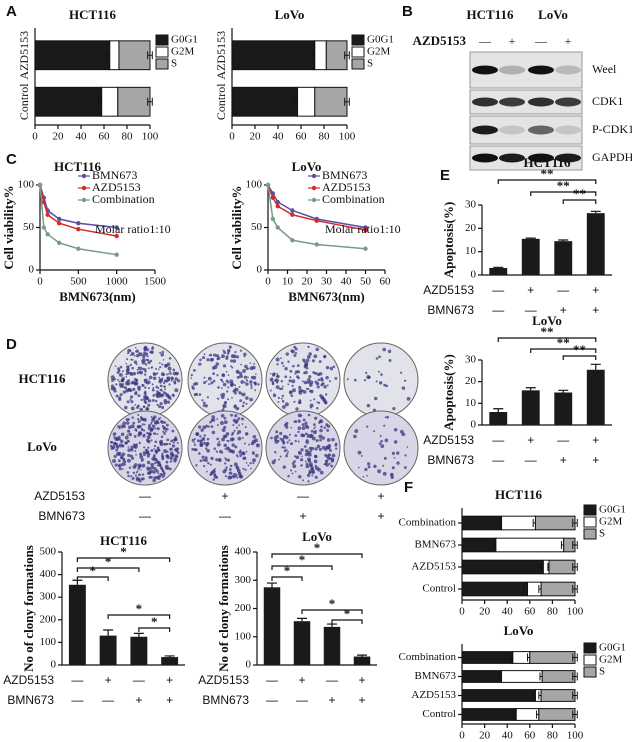 Image resolution: width=632 pixels, height=742 pixels. What do you see at coordinates (223, 608) in the screenshot?
I see `y-axis-label: No of clony formations` at bounding box center [223, 608].